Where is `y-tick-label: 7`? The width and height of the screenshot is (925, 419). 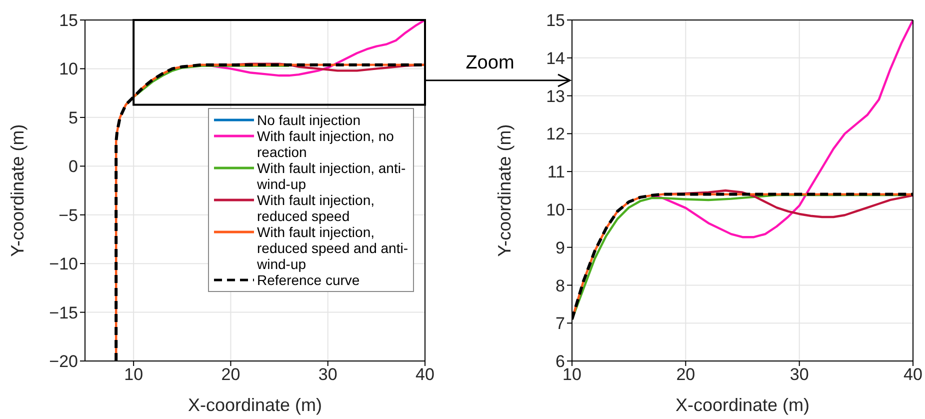 y-tick-label: 7 is located at coordinates (560, 324).